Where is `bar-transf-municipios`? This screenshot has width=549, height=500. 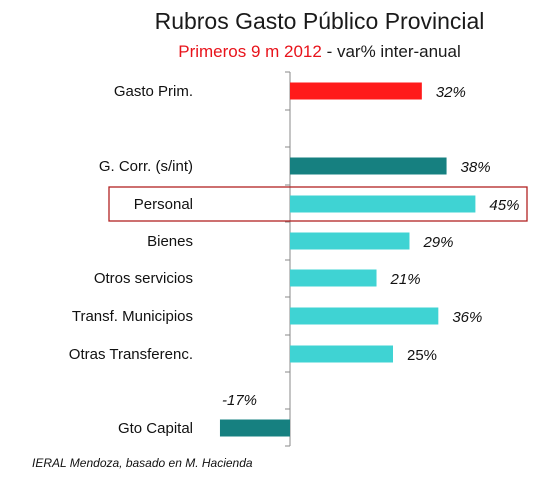
bar-transf-municipios is located at coordinates (364, 316).